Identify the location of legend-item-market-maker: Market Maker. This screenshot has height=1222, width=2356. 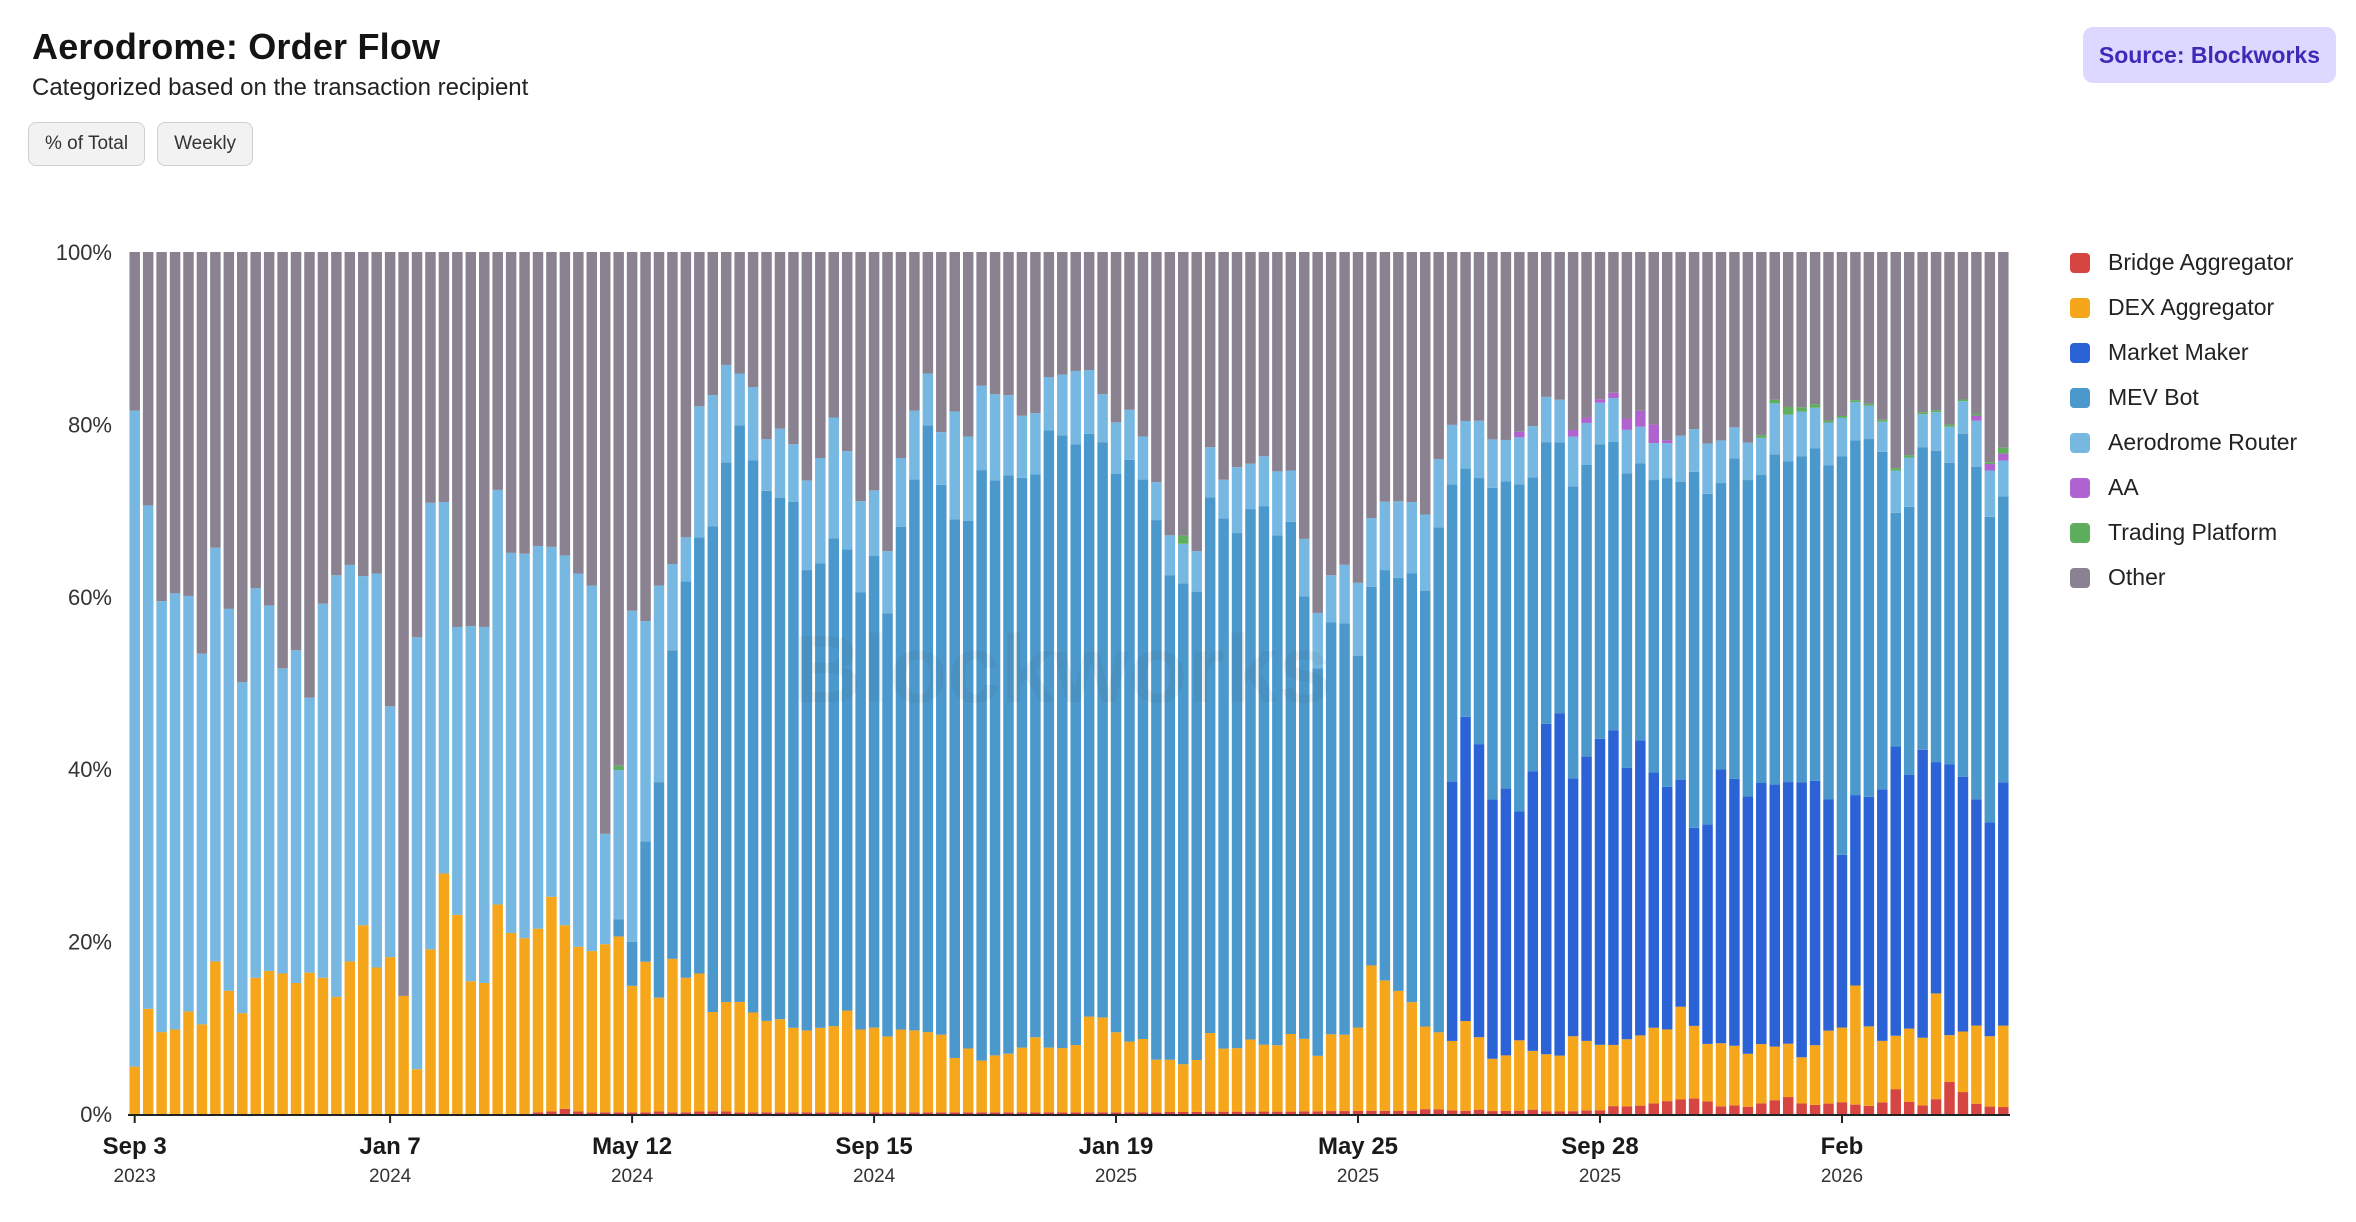
(2183, 352).